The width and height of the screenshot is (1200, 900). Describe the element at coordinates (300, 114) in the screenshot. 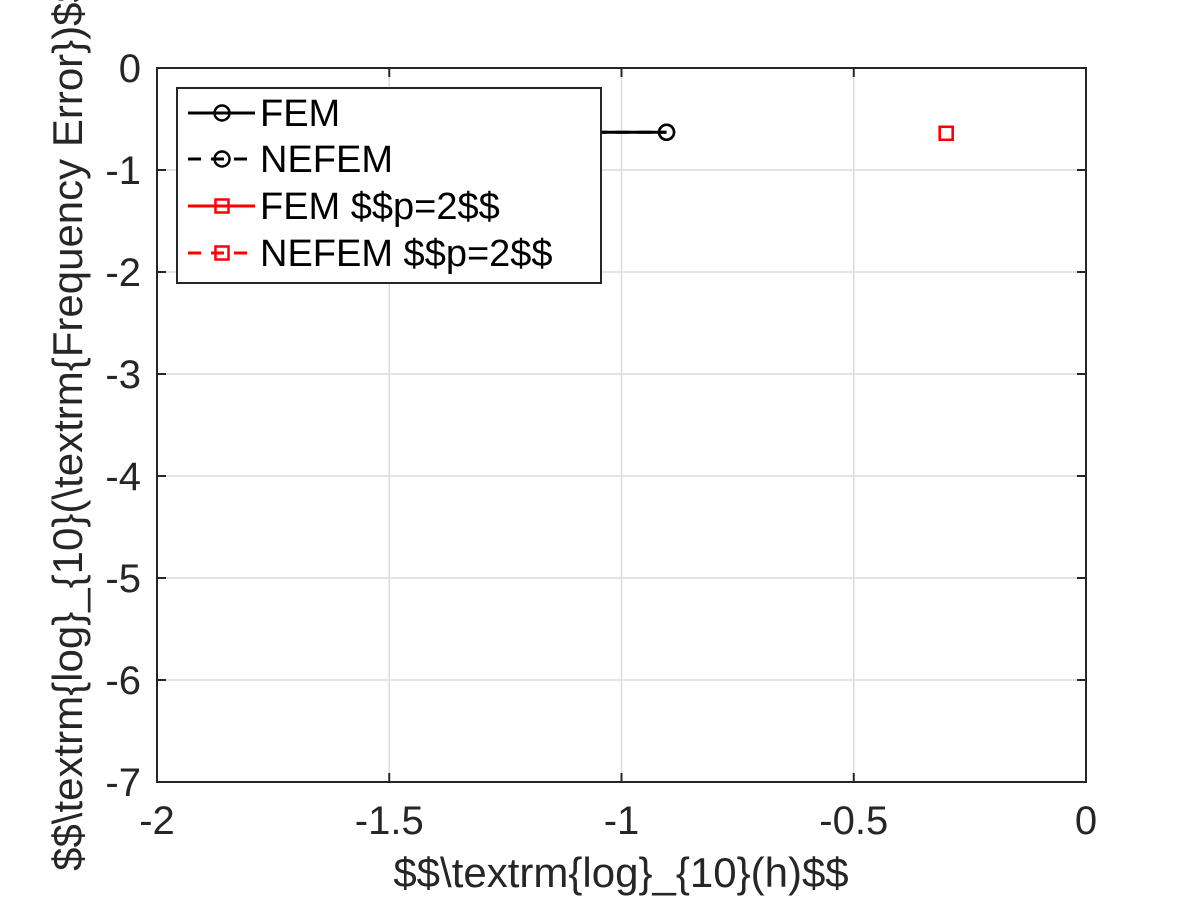

I see `legend-label: FEM` at that location.